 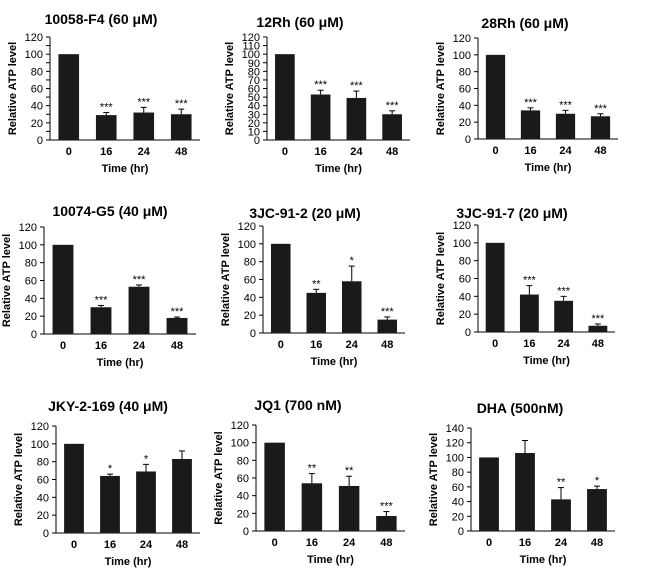 What do you see at coordinates (254, 81) in the screenshot?
I see `y-tick-label: 70` at bounding box center [254, 81].